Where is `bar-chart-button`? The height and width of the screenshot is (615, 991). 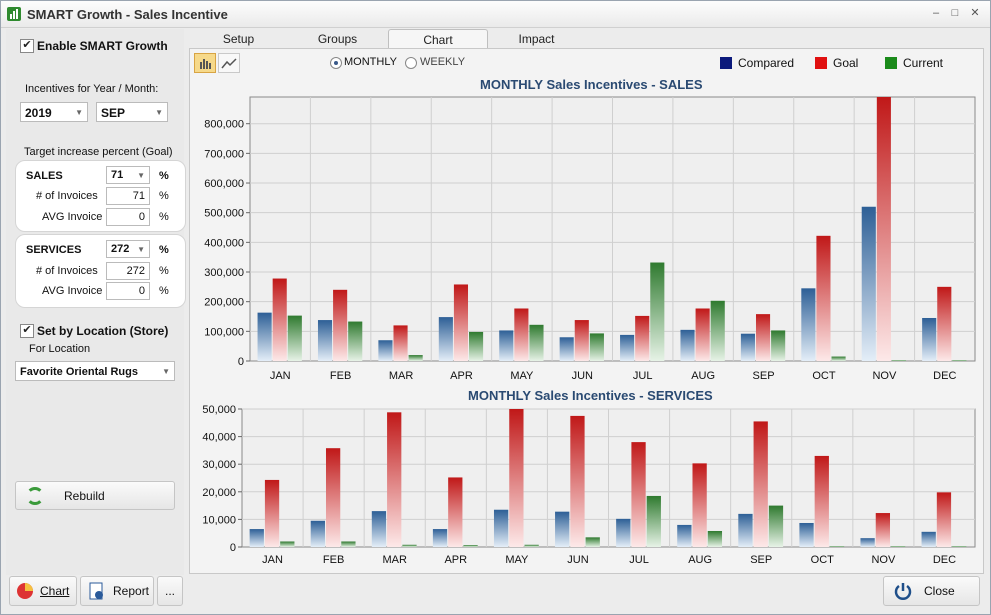 bar-chart-button is located at coordinates (205, 63).